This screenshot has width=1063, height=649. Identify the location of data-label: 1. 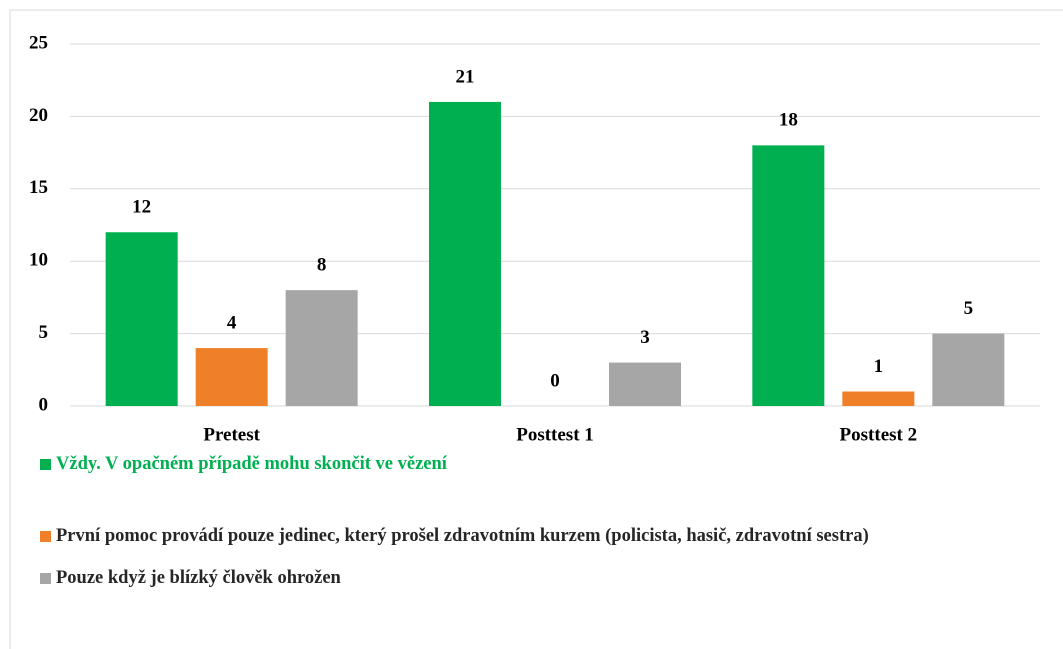
(879, 366).